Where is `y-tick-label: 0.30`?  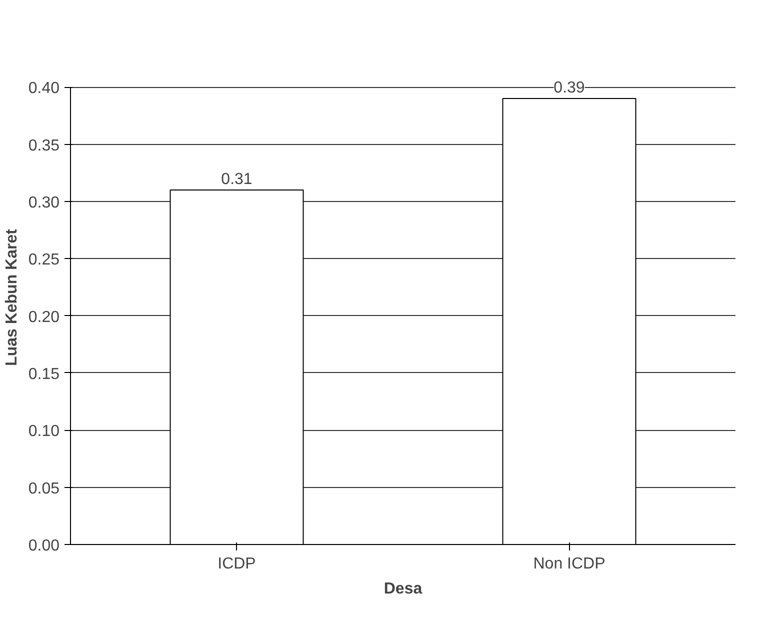
y-tick-label: 0.30 is located at coordinates (44, 203).